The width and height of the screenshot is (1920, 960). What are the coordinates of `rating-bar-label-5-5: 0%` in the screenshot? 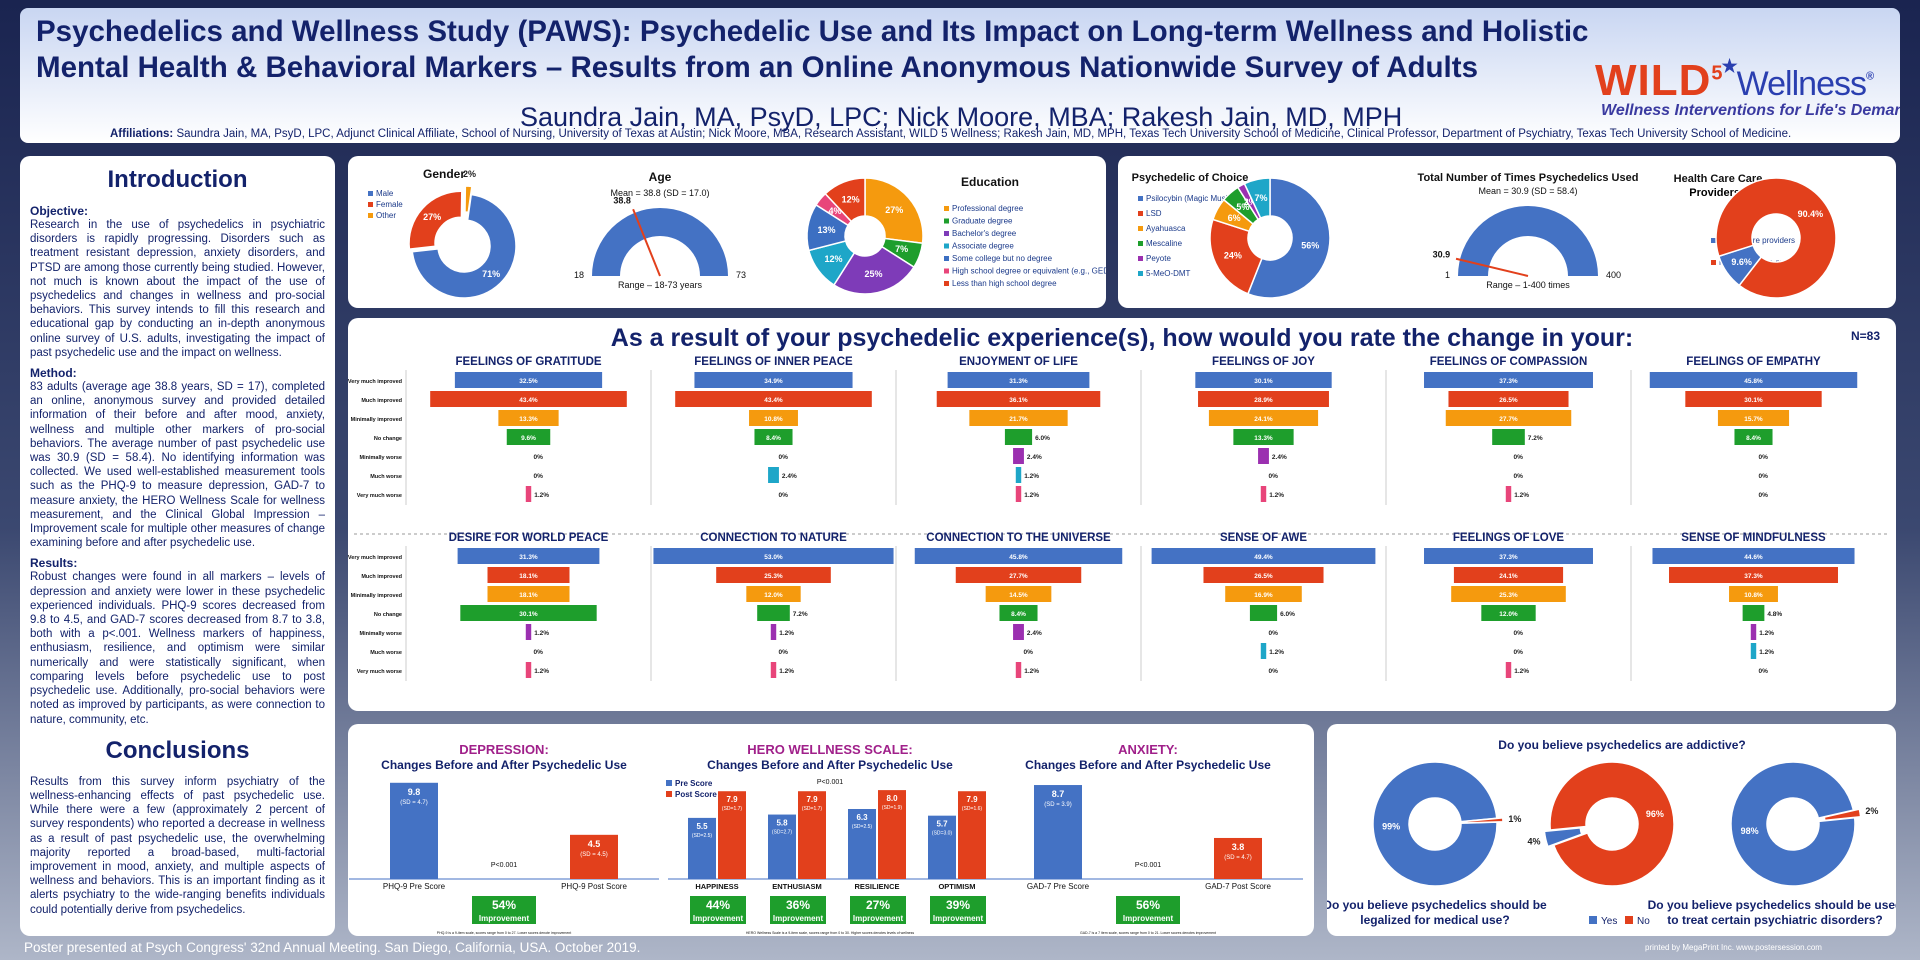 It's located at (1764, 476).